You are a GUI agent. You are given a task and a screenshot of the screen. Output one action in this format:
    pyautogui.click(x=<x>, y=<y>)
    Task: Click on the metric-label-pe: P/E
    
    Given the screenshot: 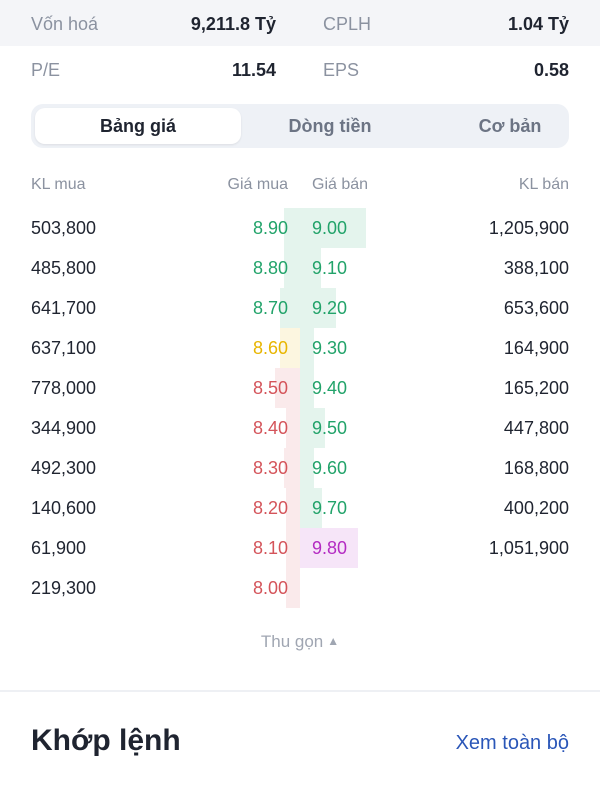 What is the action you would take?
    pyautogui.click(x=46, y=70)
    